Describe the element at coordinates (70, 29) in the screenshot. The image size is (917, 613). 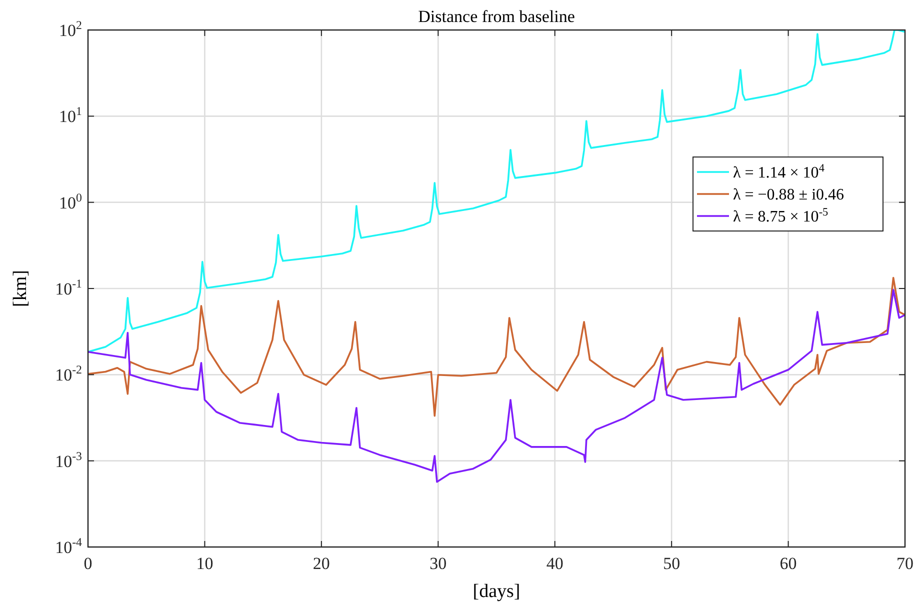
I see `y-tick-label: 10$^{2}$` at that location.